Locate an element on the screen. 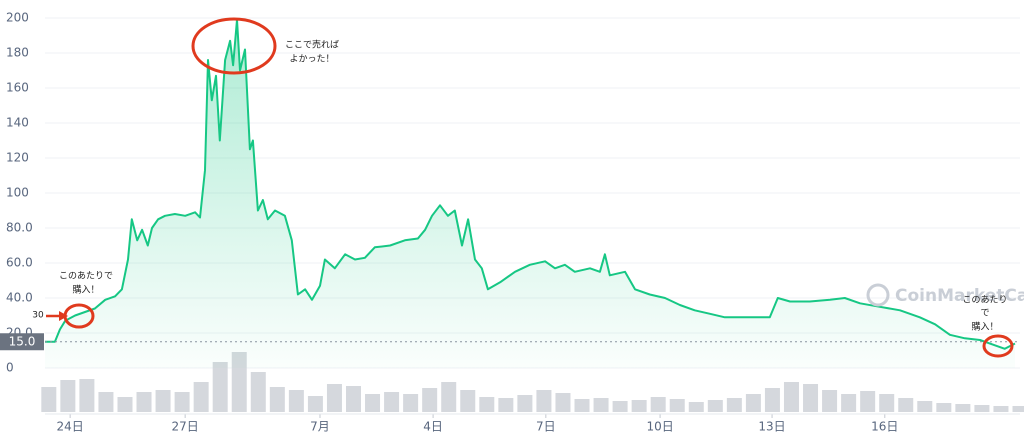 This screenshot has width=1024, height=440. annotation: で is located at coordinates (984, 314).